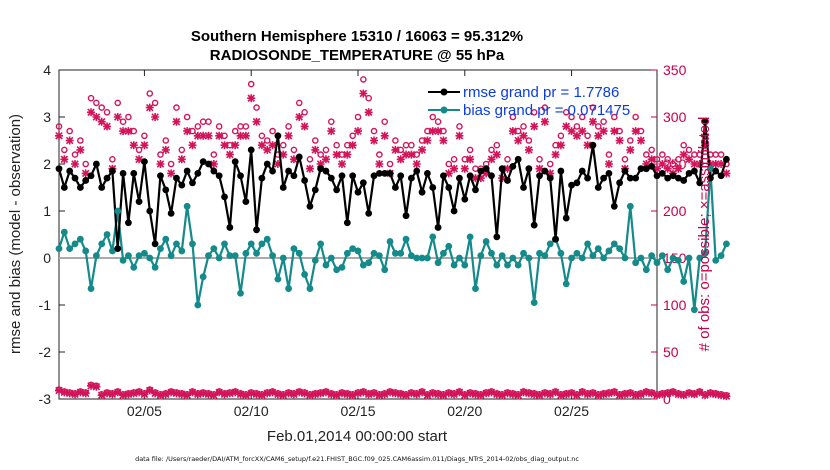 The image size is (830, 470). Describe the element at coordinates (357, 436) in the screenshot. I see `x-axis-label: Feb.01,2014 00:00:00 start` at that location.